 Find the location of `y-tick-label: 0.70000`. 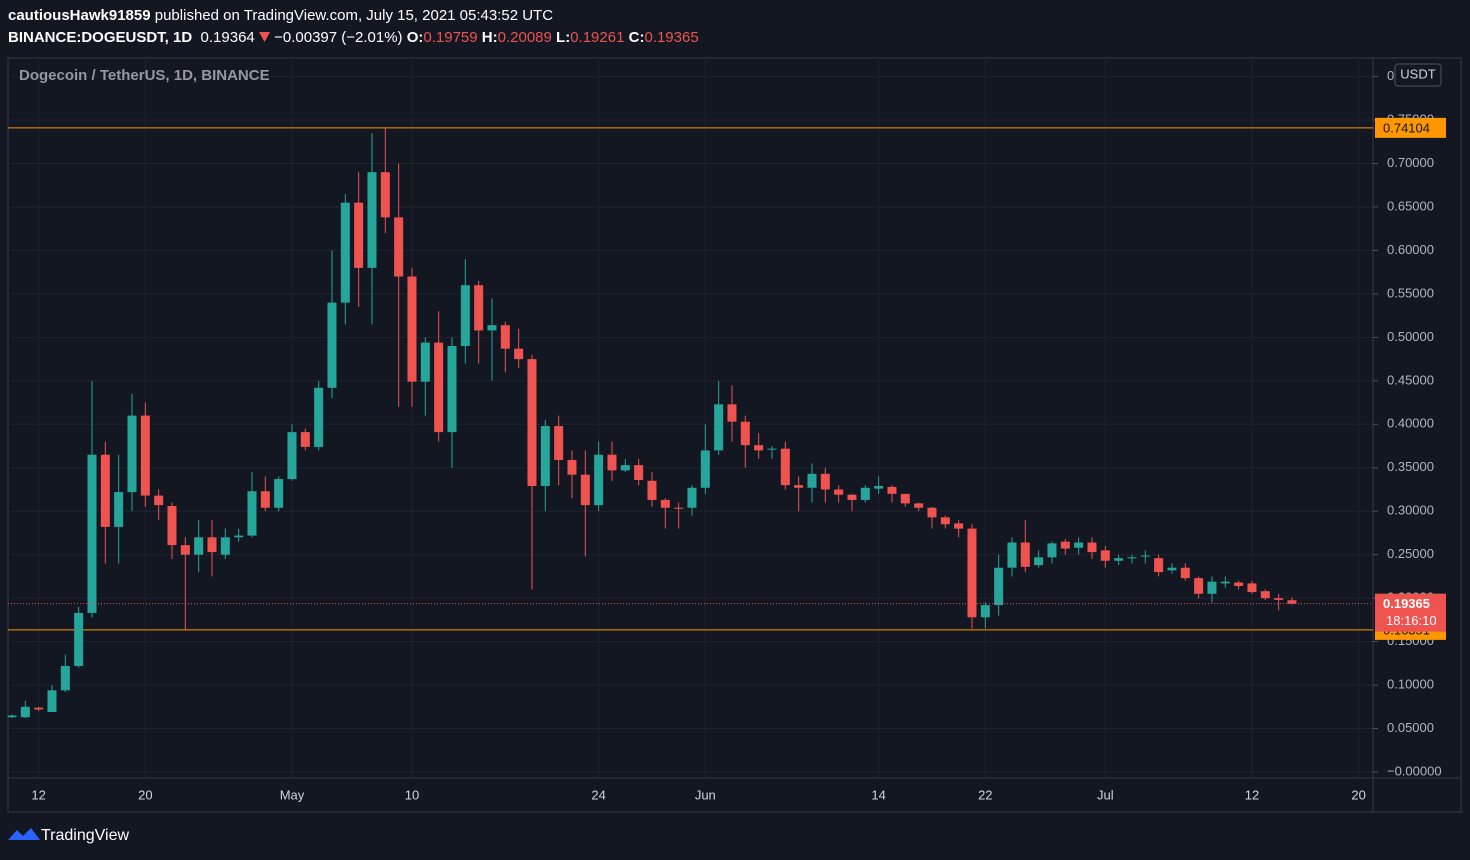

y-tick-label: 0.70000 is located at coordinates (1410, 162).